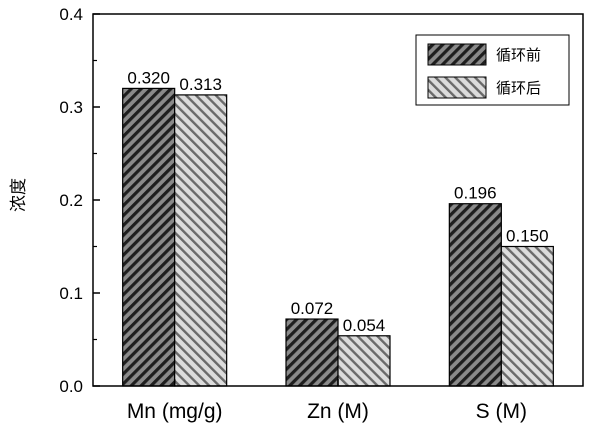  Describe the element at coordinates (457, 87) in the screenshot. I see `legend-swatch-after` at that location.